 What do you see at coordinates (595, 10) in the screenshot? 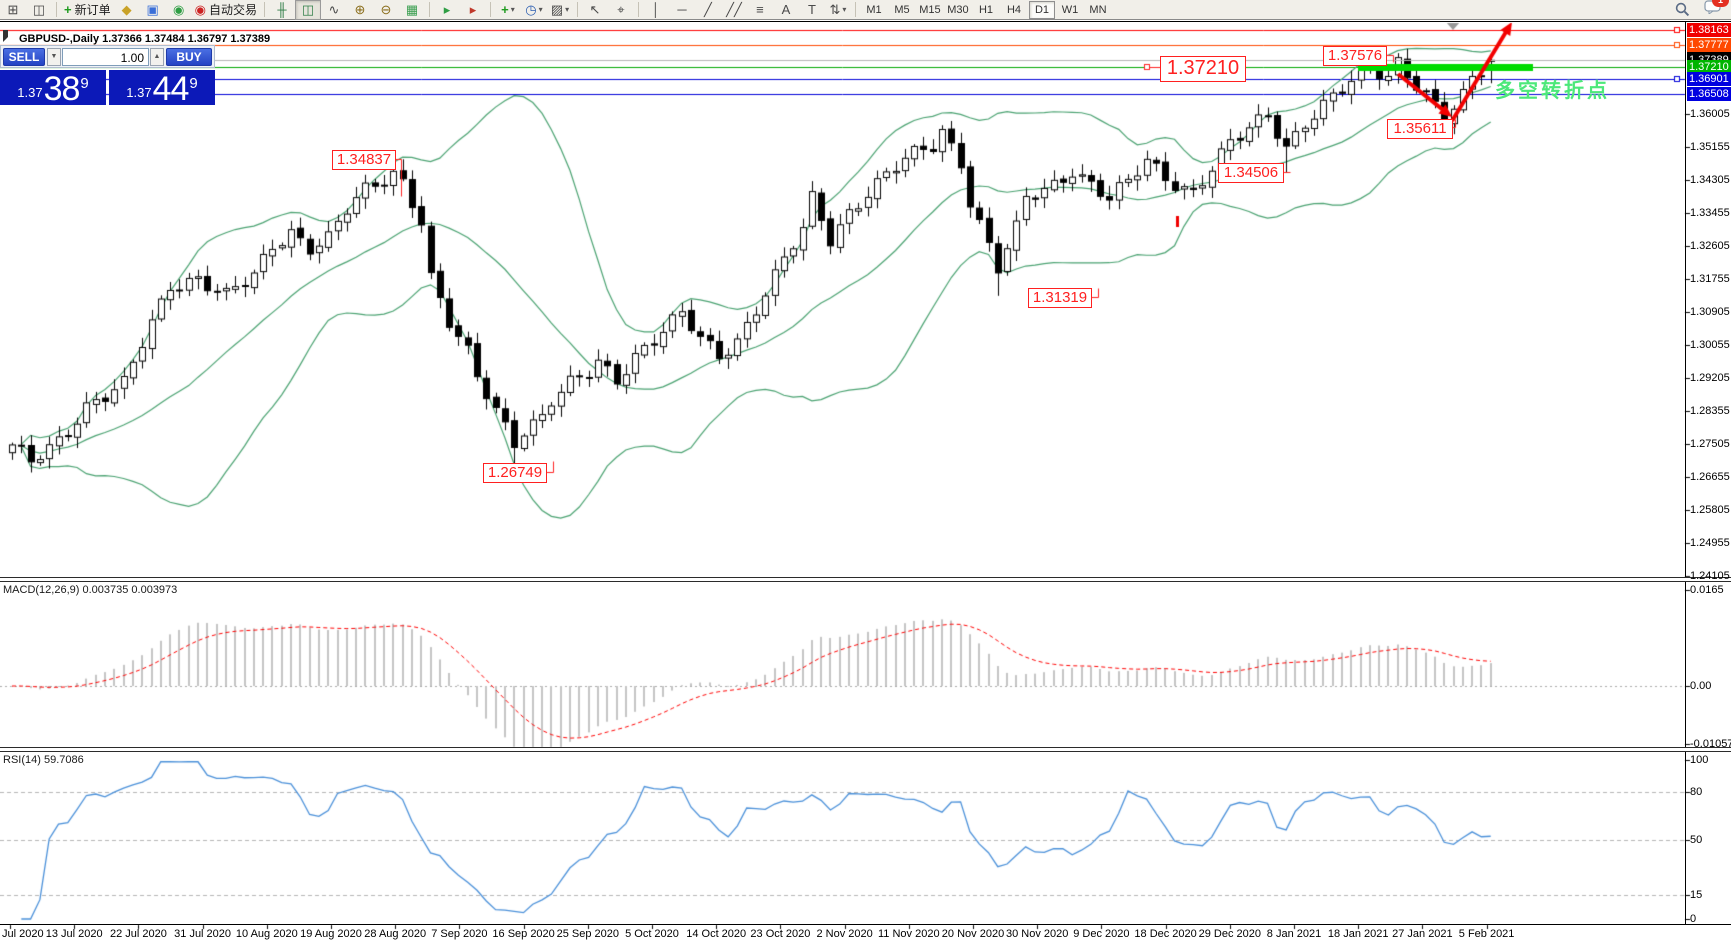
I see `cursor-icon: ↖` at bounding box center [595, 10].